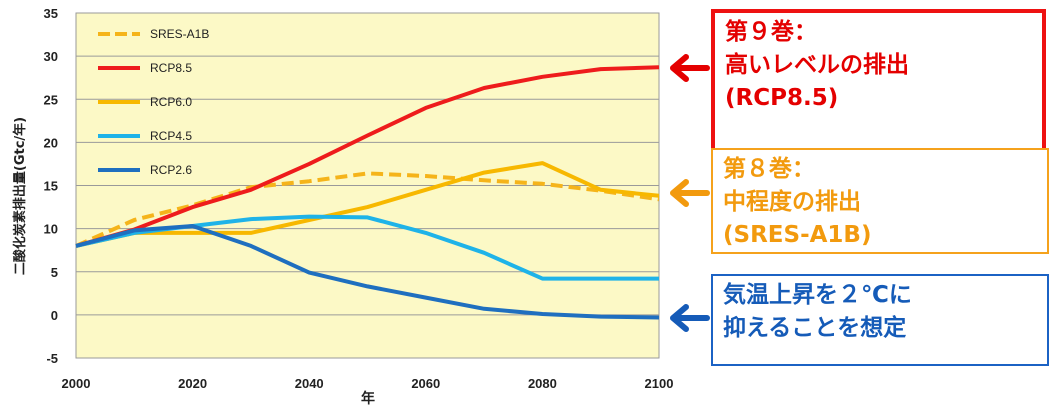 The image size is (1049, 407). What do you see at coordinates (792, 202) in the screenshot?
I see `callout-medium-emission-line2: 中程度の排出` at bounding box center [792, 202].